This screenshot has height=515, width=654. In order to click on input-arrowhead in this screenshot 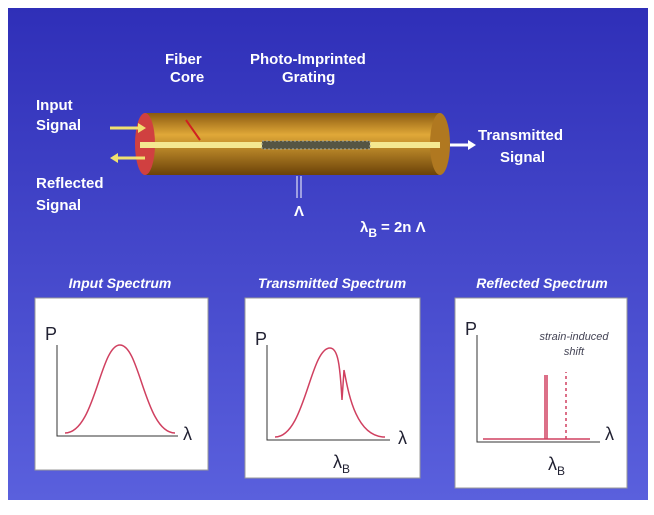, I will do `click(142, 128)`.